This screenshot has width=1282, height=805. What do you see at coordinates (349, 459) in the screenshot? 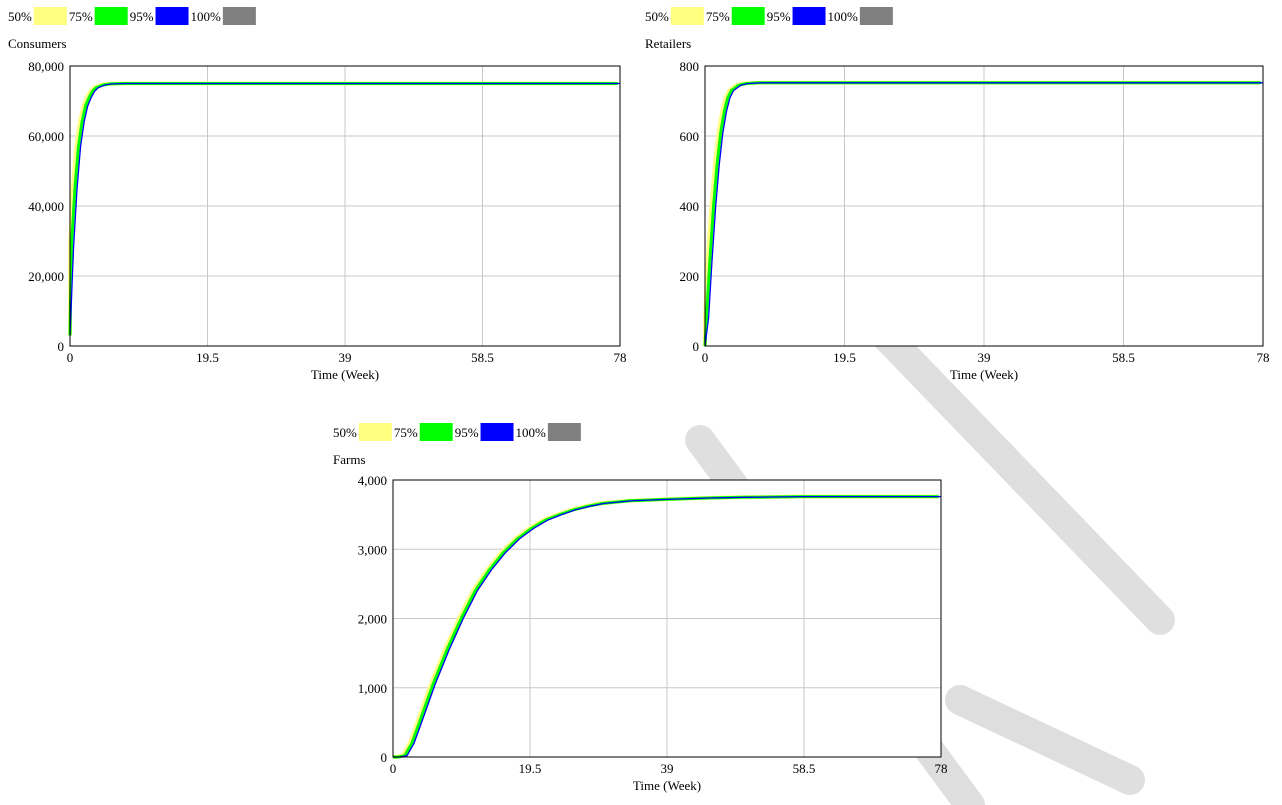
I see `chart-title: Farms` at bounding box center [349, 459].